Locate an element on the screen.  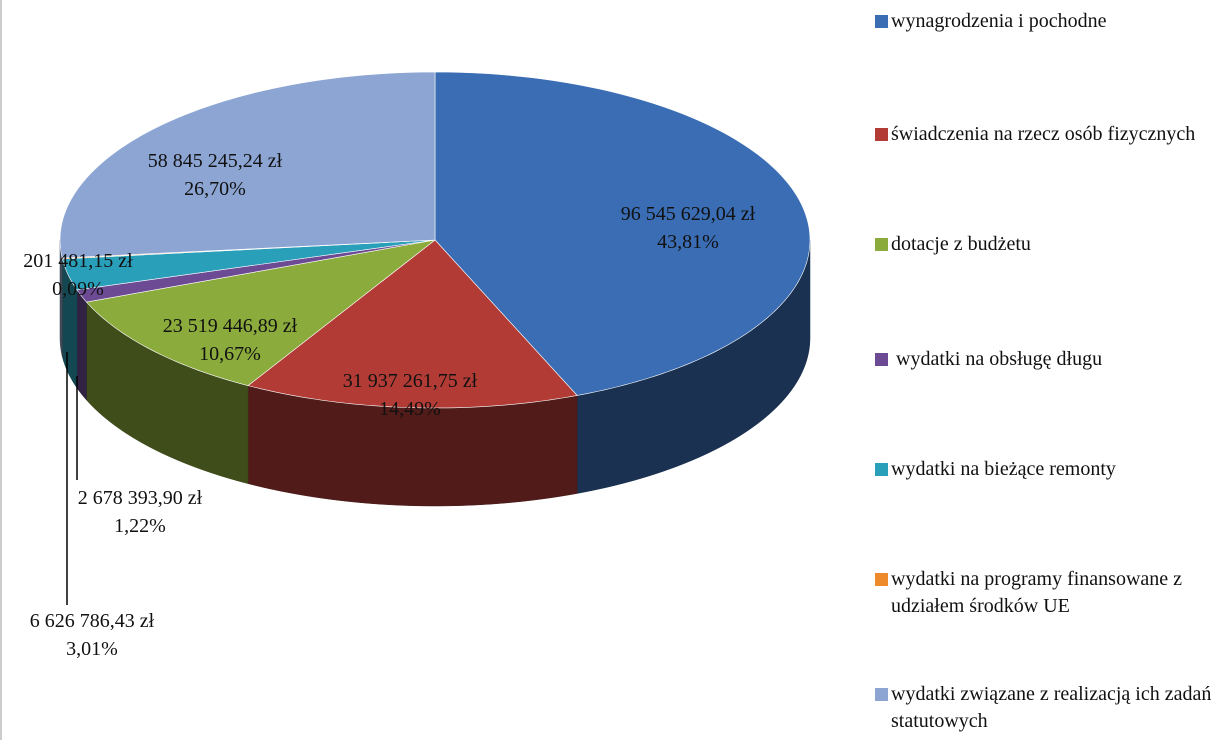
data-label-amount: 2 678 393,90 zł is located at coordinates (140, 498).